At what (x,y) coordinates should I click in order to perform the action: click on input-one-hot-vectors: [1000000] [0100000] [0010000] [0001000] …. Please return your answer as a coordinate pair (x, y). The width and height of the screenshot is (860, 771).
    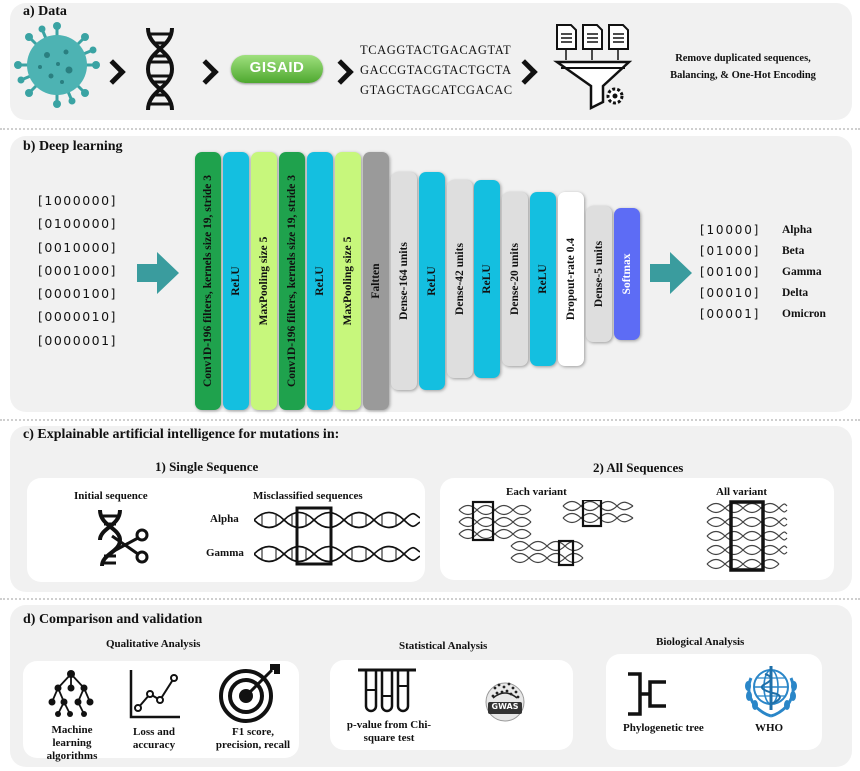
    Looking at the image, I should click on (77, 270).